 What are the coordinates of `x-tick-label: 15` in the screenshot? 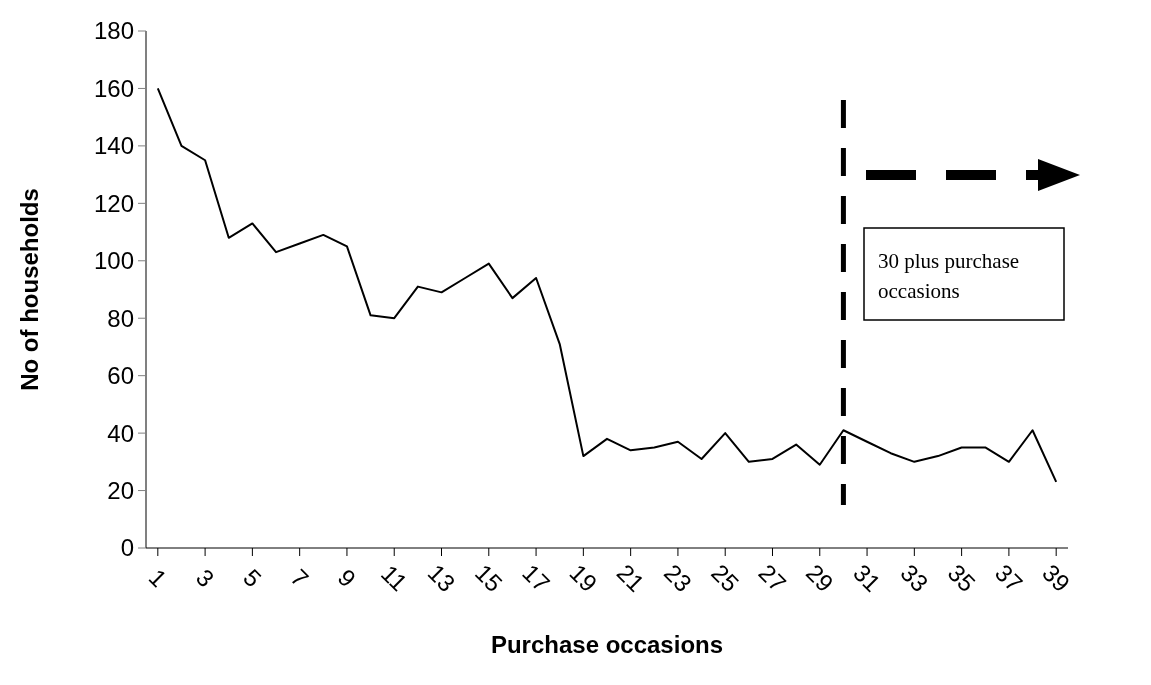 It's located at (488, 577).